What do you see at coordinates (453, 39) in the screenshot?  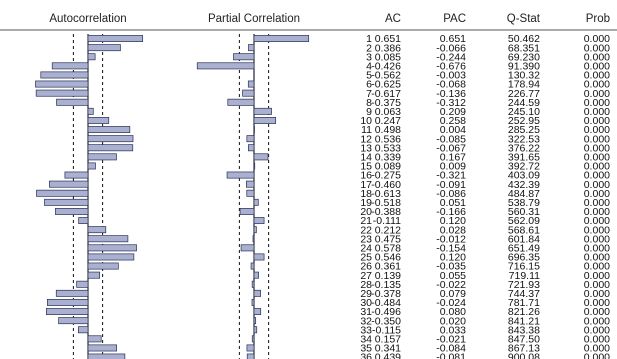 I see `pac-value: 0.651` at bounding box center [453, 39].